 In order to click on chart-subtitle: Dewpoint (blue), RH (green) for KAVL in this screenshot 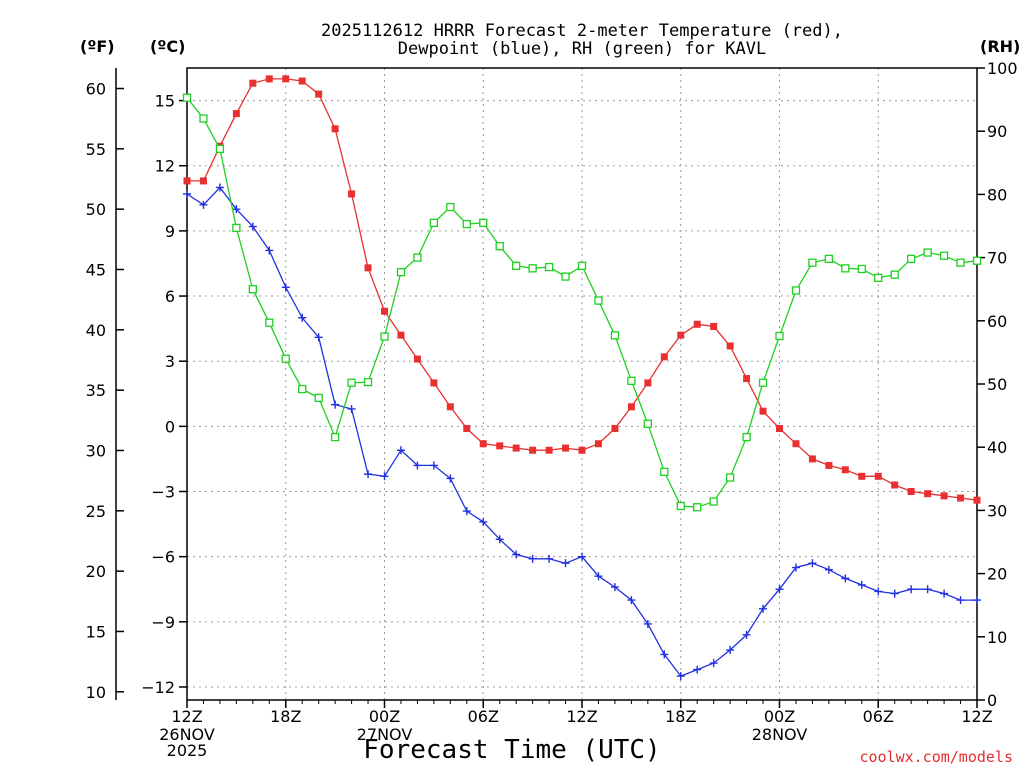, I will do `click(582, 49)`.